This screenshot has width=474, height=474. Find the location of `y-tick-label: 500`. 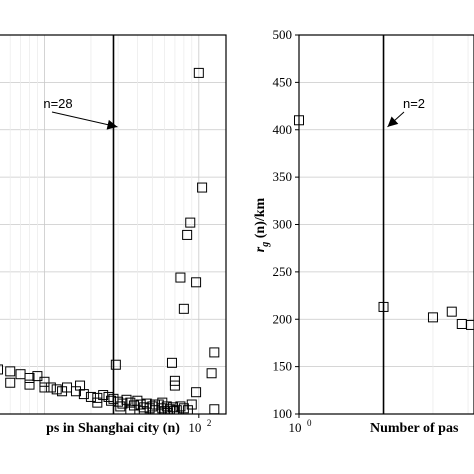

y-tick-label: 500 is located at coordinates (283, 34).